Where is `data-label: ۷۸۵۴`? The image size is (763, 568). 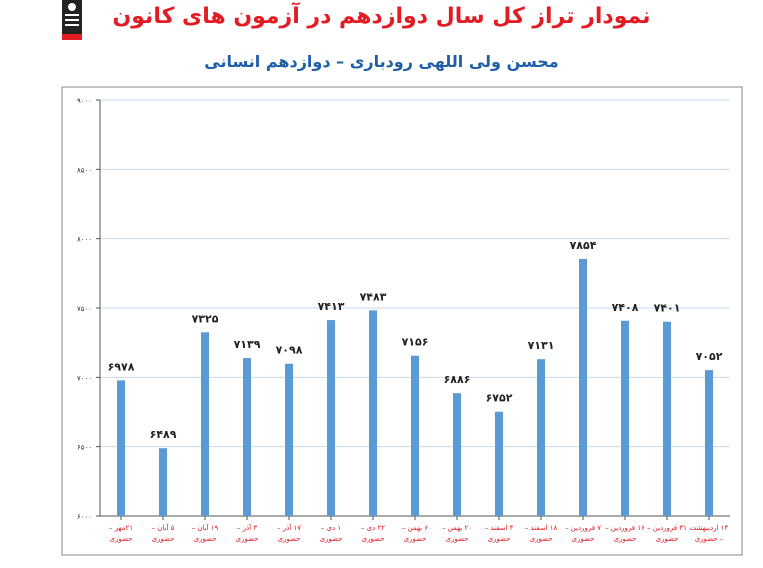
data-label: ۷۸۵۴ is located at coordinates (583, 245).